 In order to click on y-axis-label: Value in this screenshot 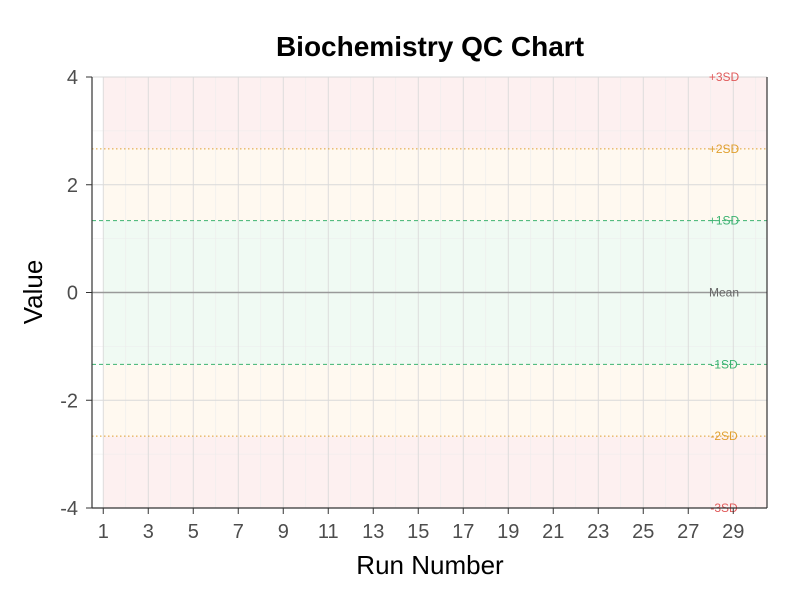, I will do `click(33, 292)`.